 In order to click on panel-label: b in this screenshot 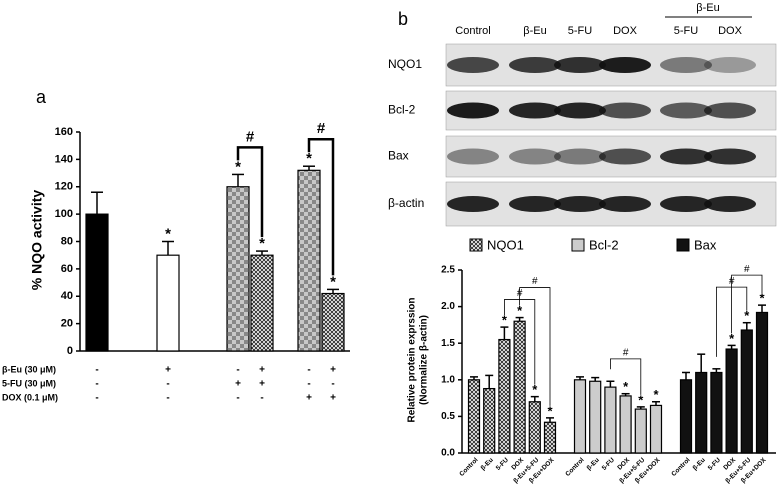, I will do `click(403, 19)`.